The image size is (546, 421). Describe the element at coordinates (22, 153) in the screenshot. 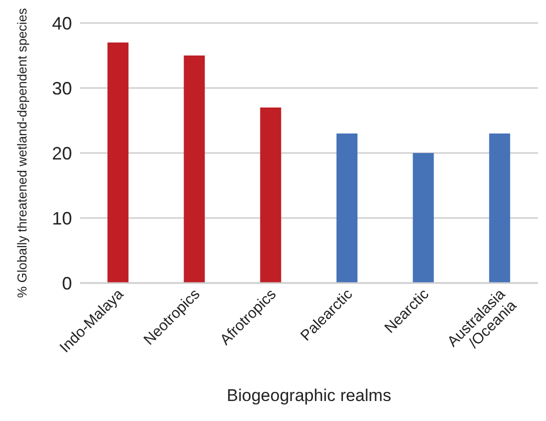

I see `y-axis-title: % Globally threatened wetland-dependent species` at that location.